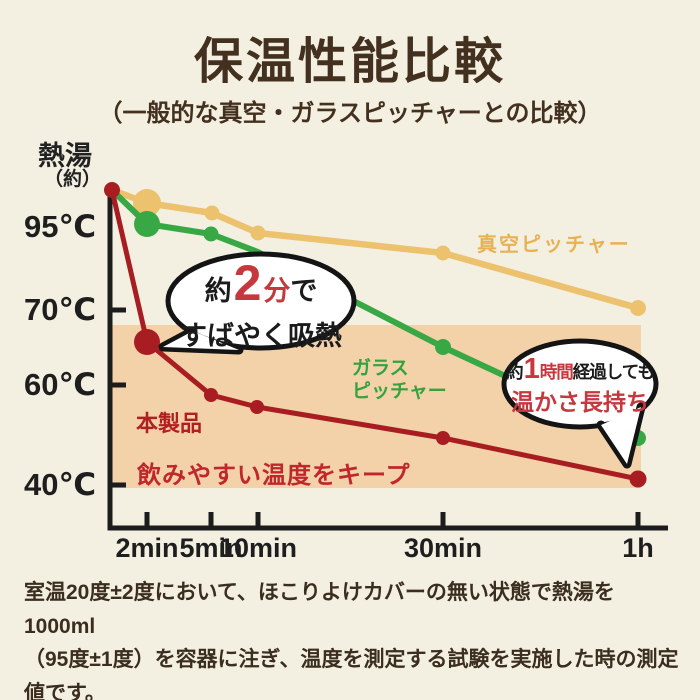 The height and width of the screenshot is (700, 700). Describe the element at coordinates (556, 372) in the screenshot. I see `bubble-long-unit: 時間` at that location.